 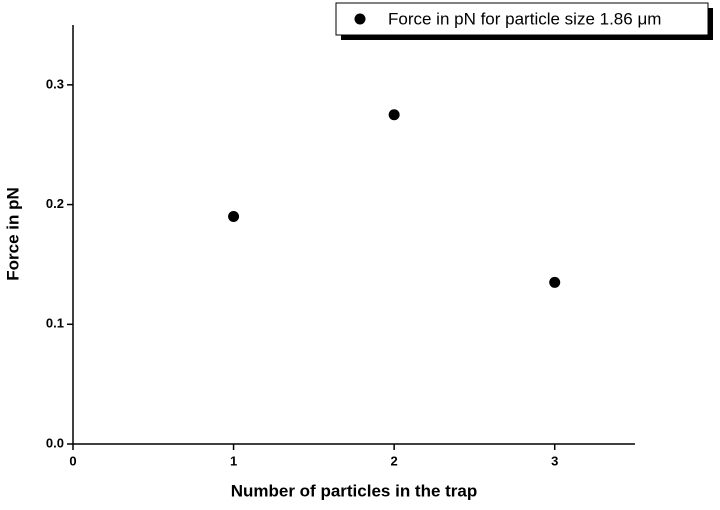 I want to click on x-tick-label: 0, so click(x=72, y=460).